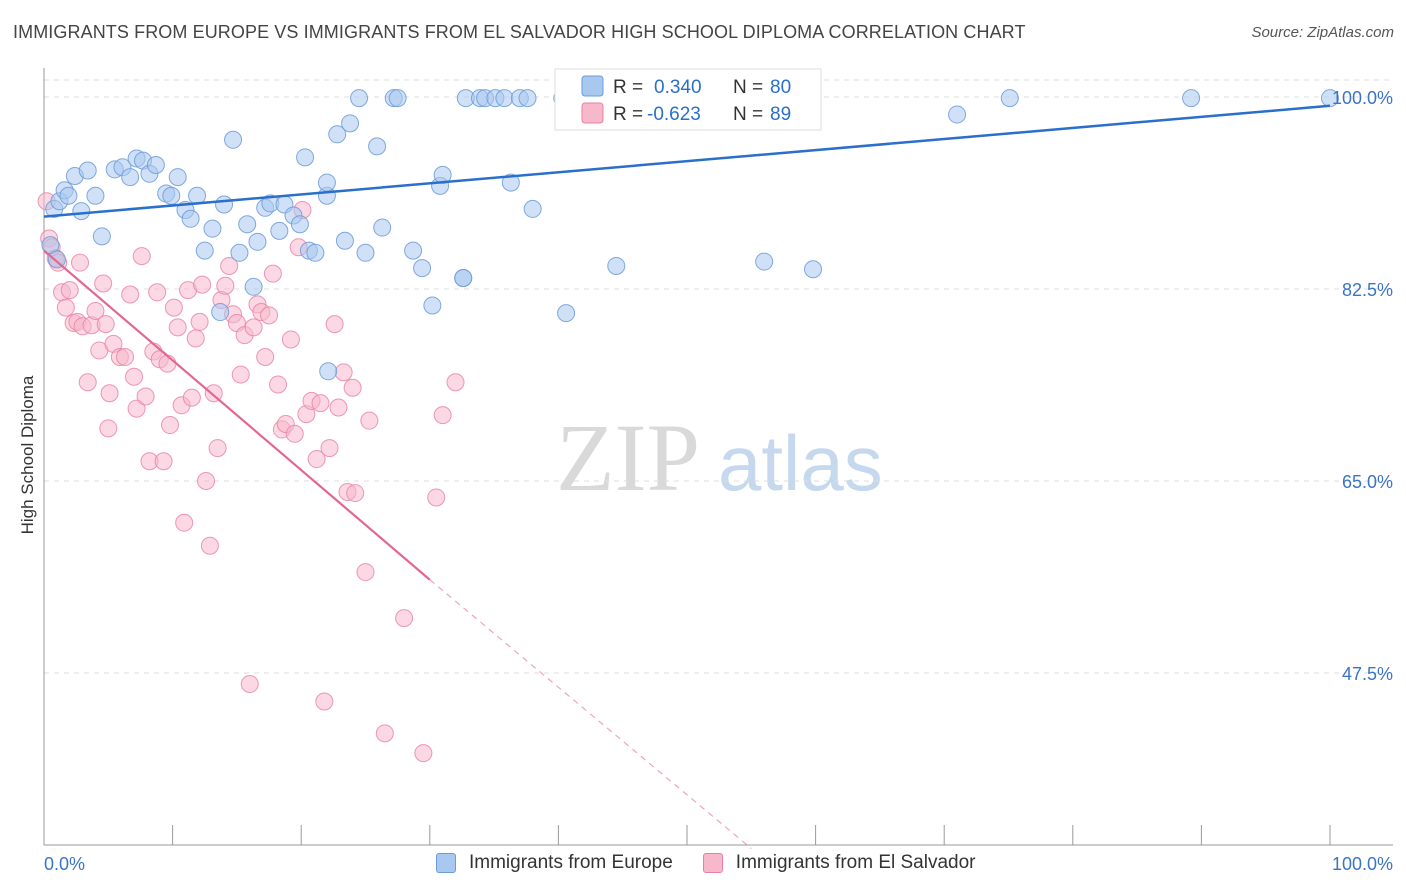  What do you see at coordinates (592, 113) in the screenshot?
I see `legend-elsalvador-swatch` at bounding box center [592, 113].